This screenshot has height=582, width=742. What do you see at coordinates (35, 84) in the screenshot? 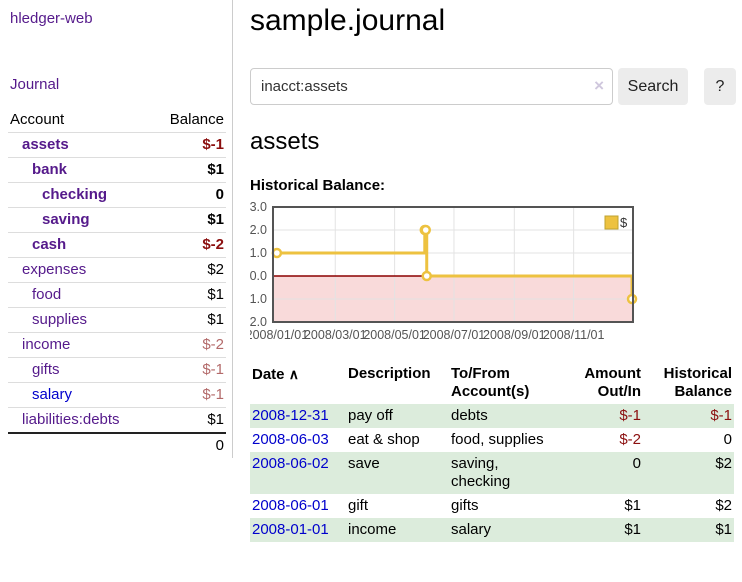
I see `sidebar-item-journal: Journal` at bounding box center [35, 84].